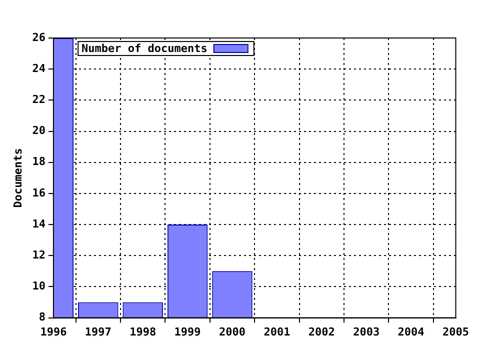  I want to click on x-tick-label: 1996, so click(54, 331).